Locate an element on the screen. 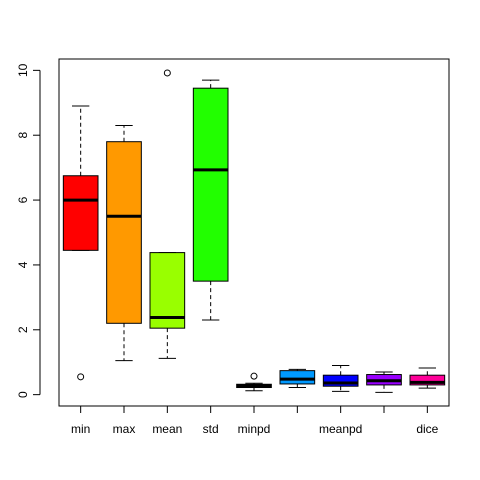 Image resolution: width=480 pixels, height=480 pixels. x-tick-label: minpd is located at coordinates (254, 429).